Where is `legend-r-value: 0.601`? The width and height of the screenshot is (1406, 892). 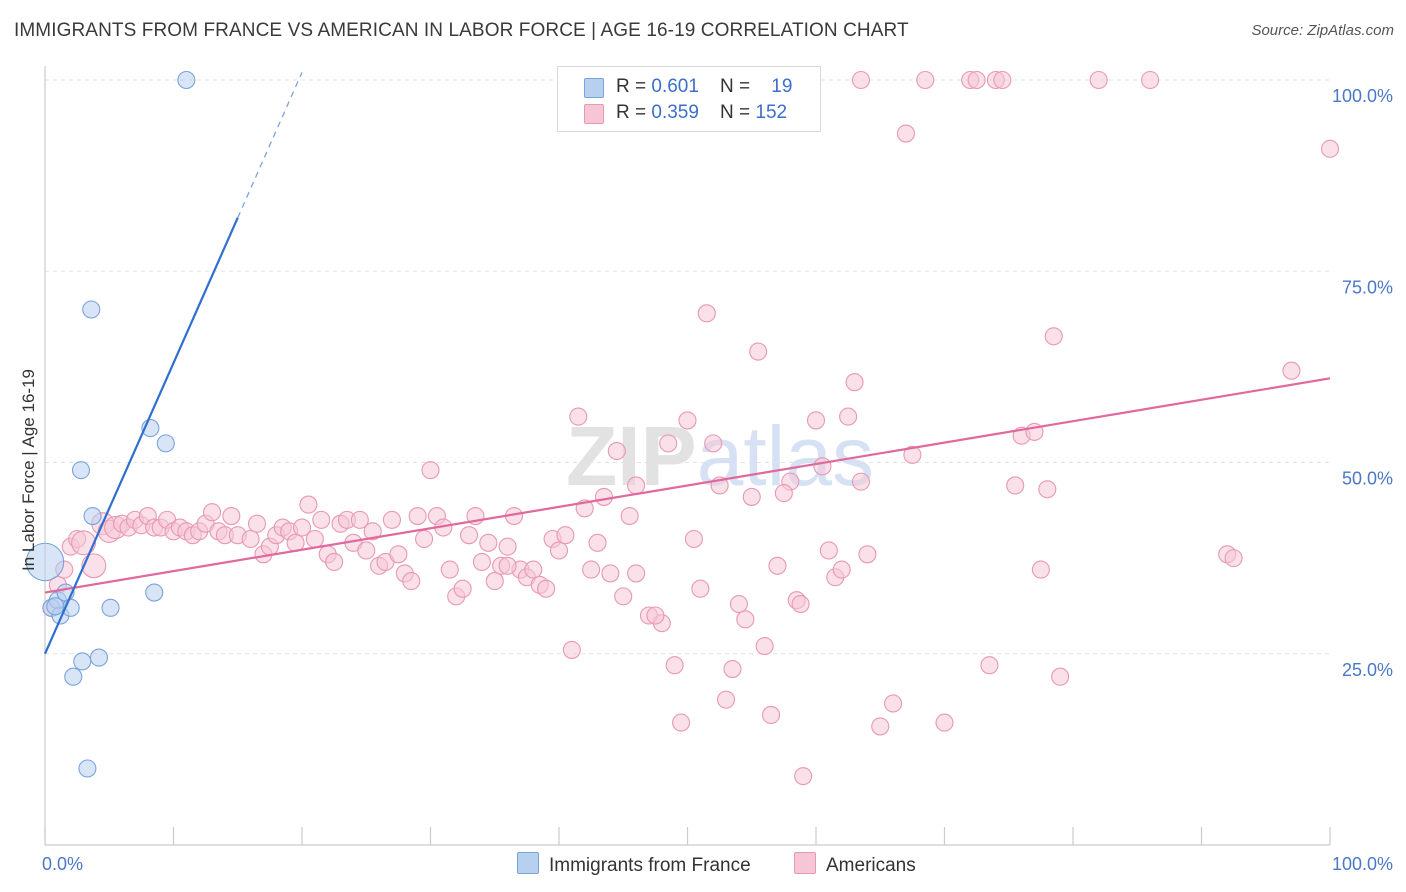 legend-r-value: 0.601 is located at coordinates (675, 86).